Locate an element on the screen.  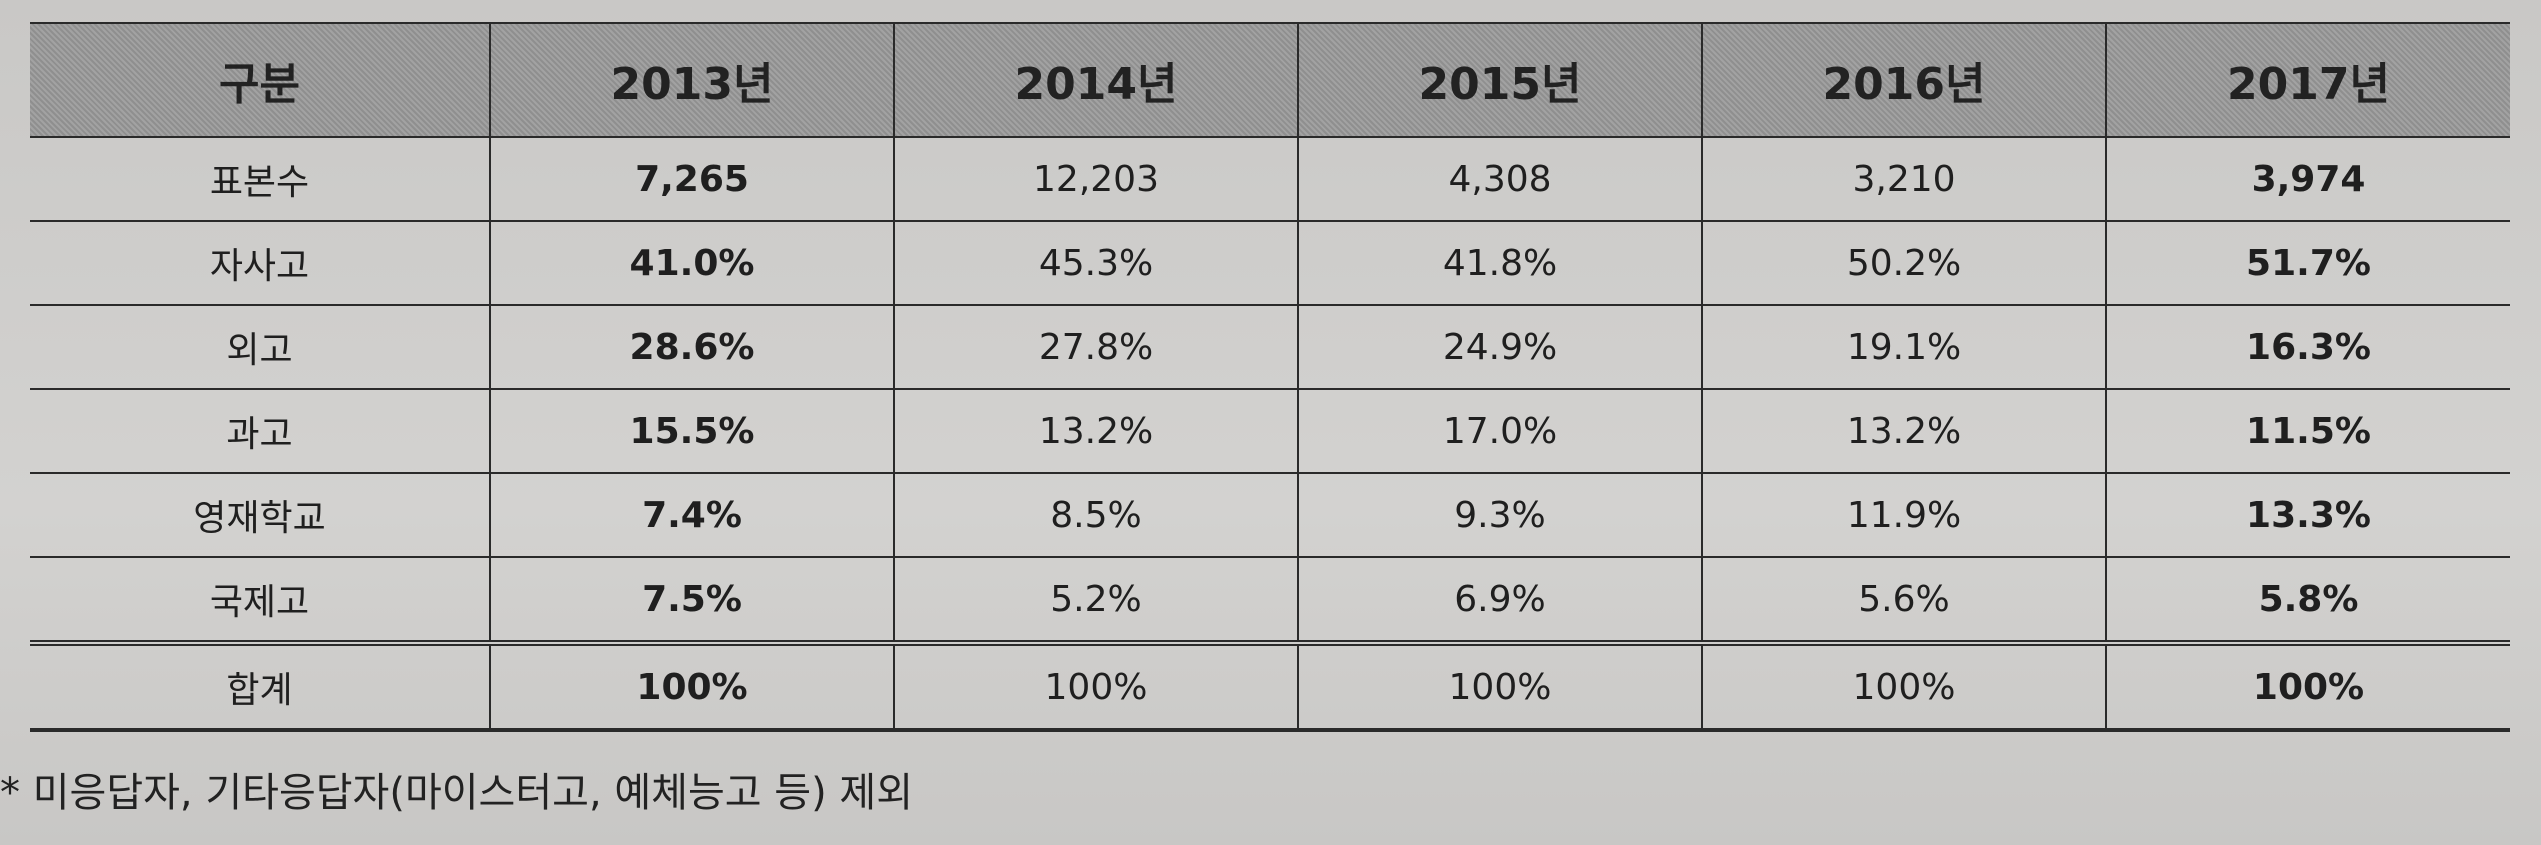
header-cell: 2015년 is located at coordinates (1500, 80).